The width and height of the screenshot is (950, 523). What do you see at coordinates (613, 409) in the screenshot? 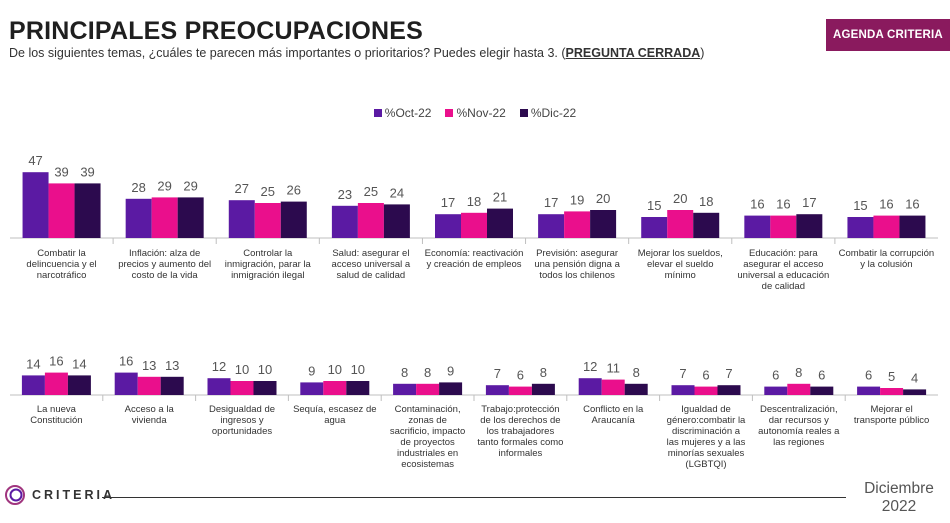
I see `category-label: Conflicto en la` at bounding box center [613, 409].